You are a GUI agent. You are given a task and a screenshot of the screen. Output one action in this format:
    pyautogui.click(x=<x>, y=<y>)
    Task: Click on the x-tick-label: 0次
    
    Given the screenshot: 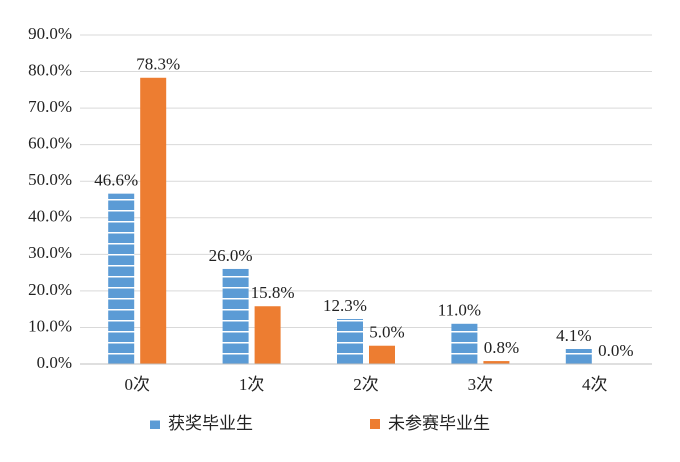 What is the action you would take?
    pyautogui.click(x=137, y=384)
    